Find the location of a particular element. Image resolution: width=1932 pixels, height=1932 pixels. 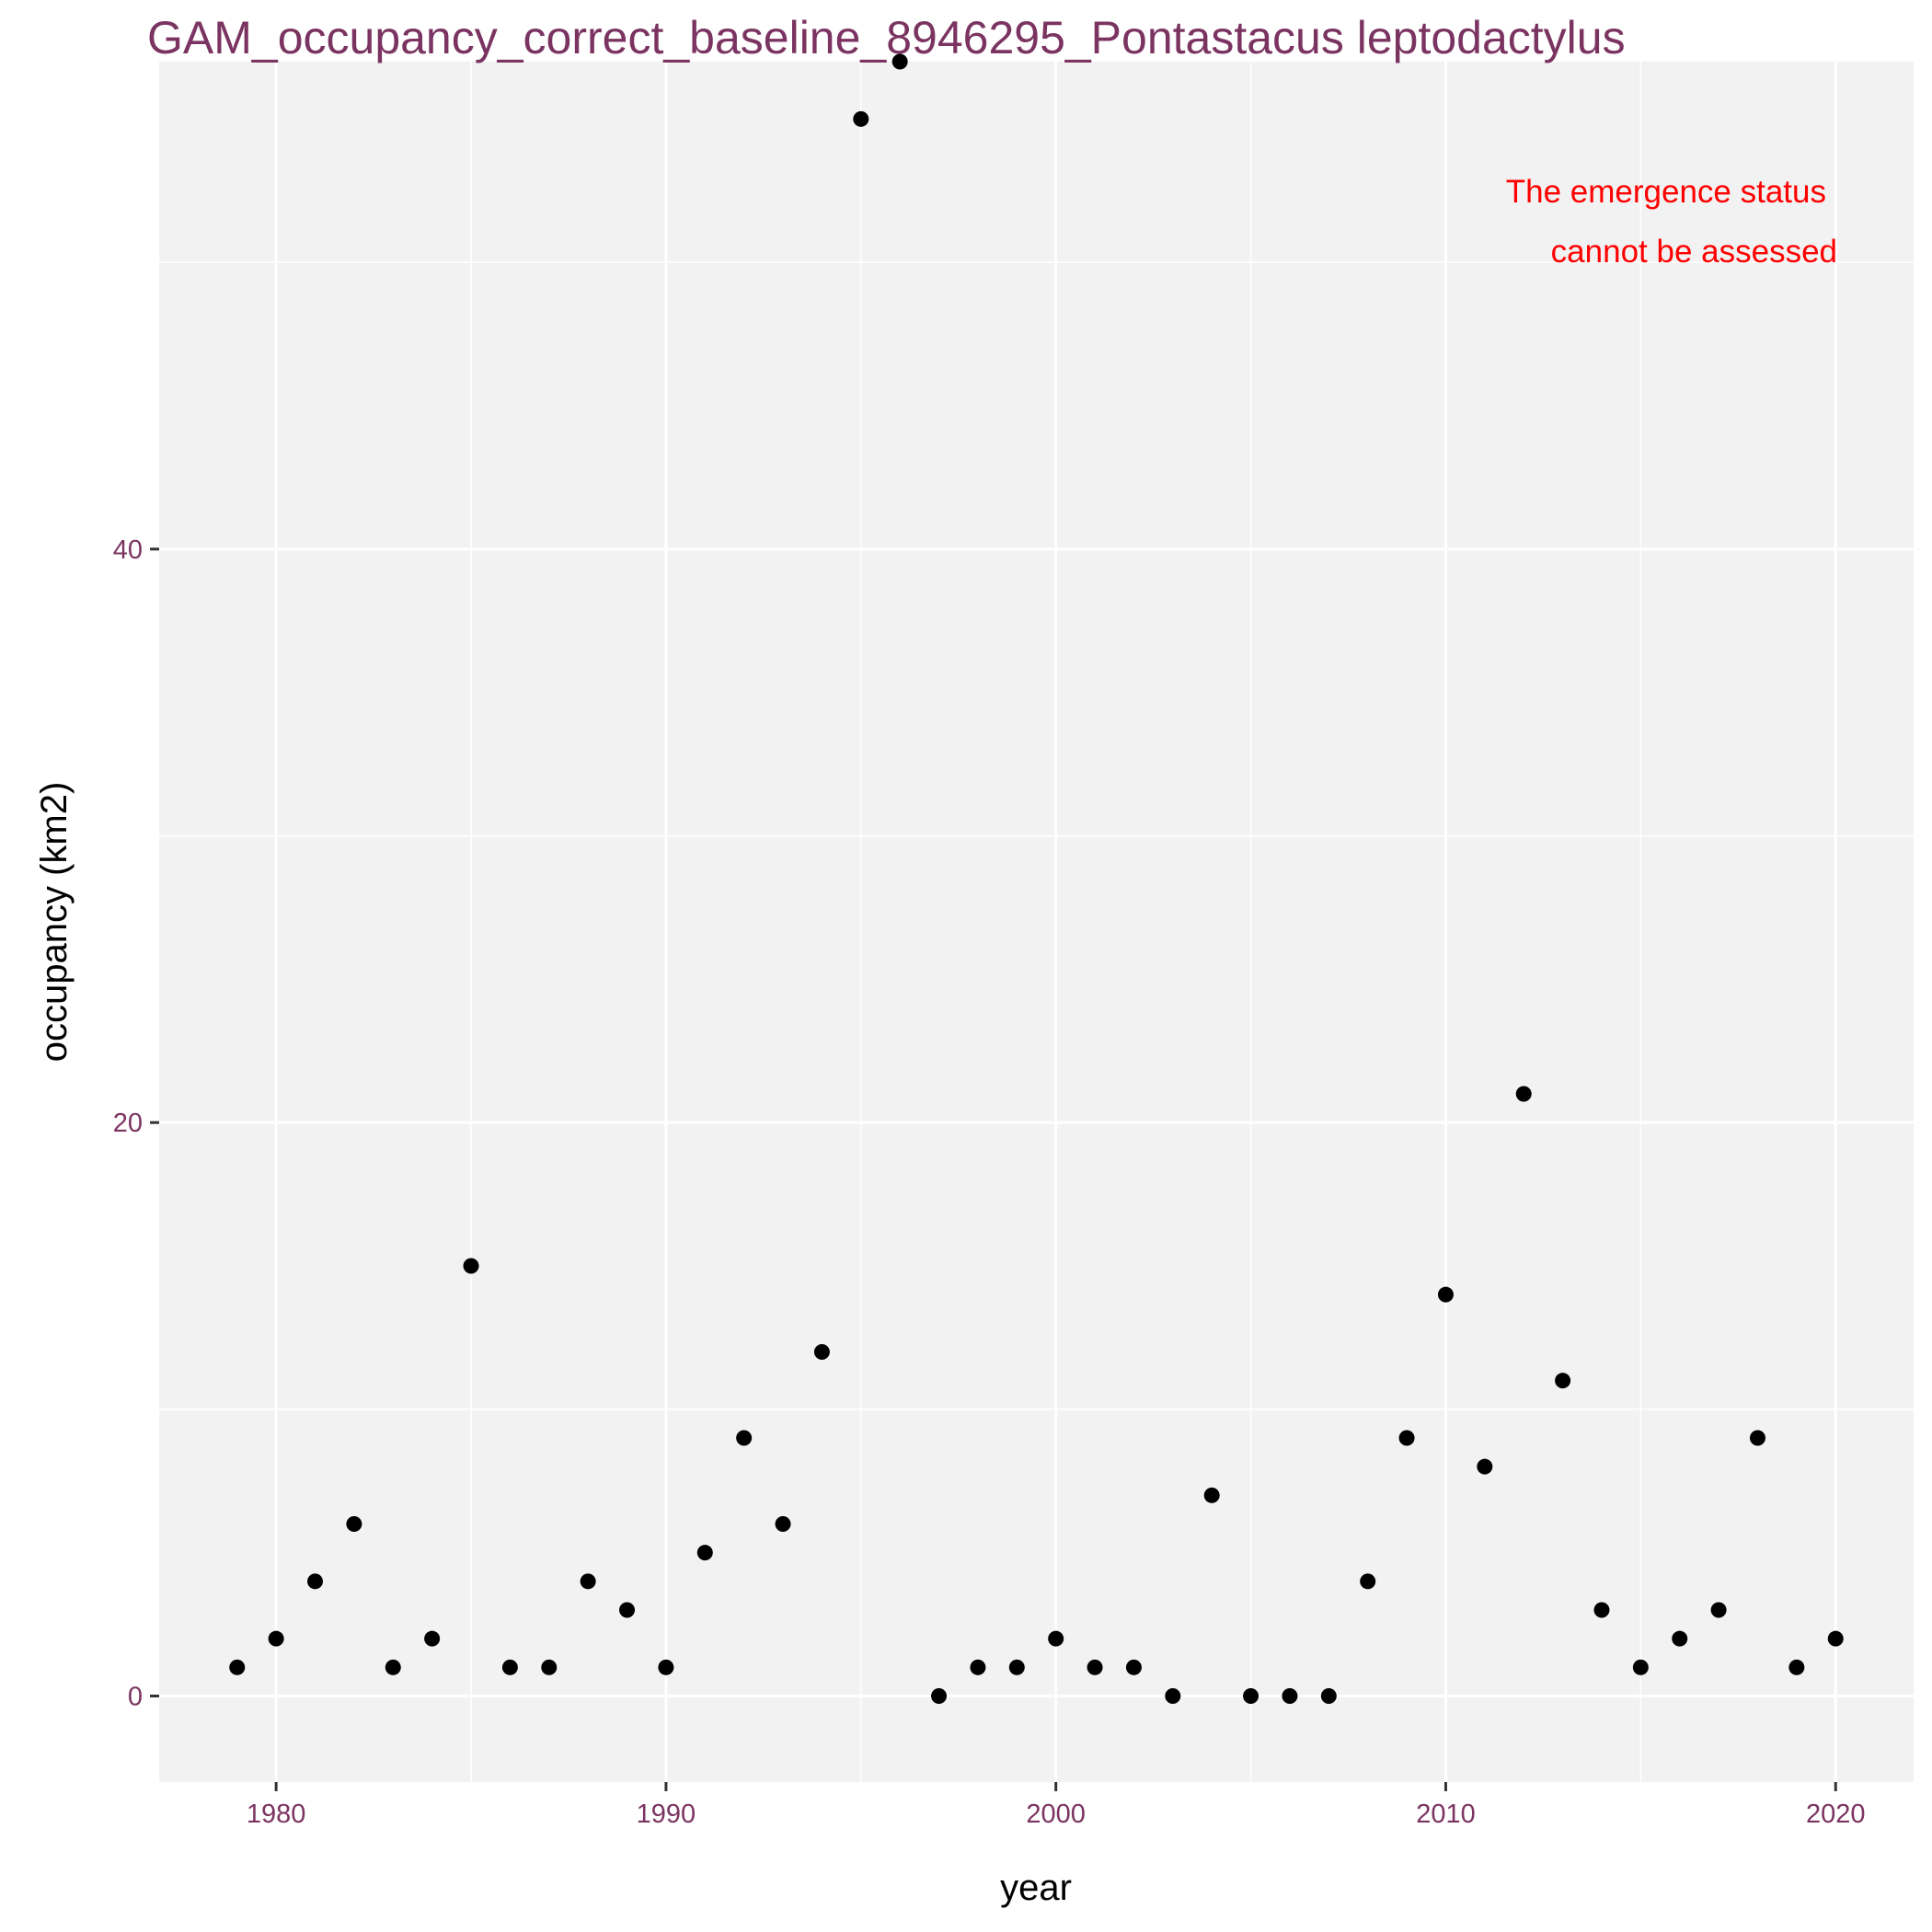

x-axis-title: year is located at coordinates (1036, 1888).